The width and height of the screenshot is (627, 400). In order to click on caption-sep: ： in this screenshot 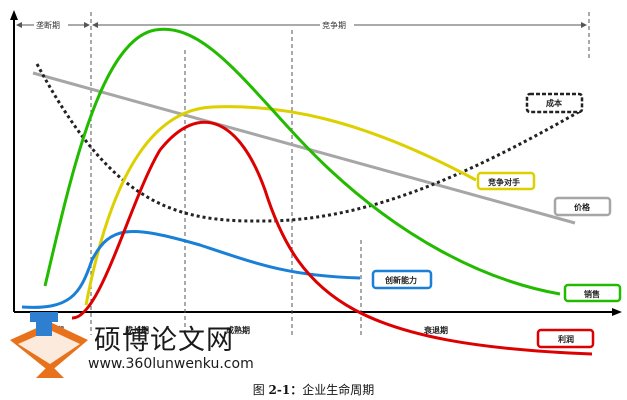, I will do `click(296, 390)`.